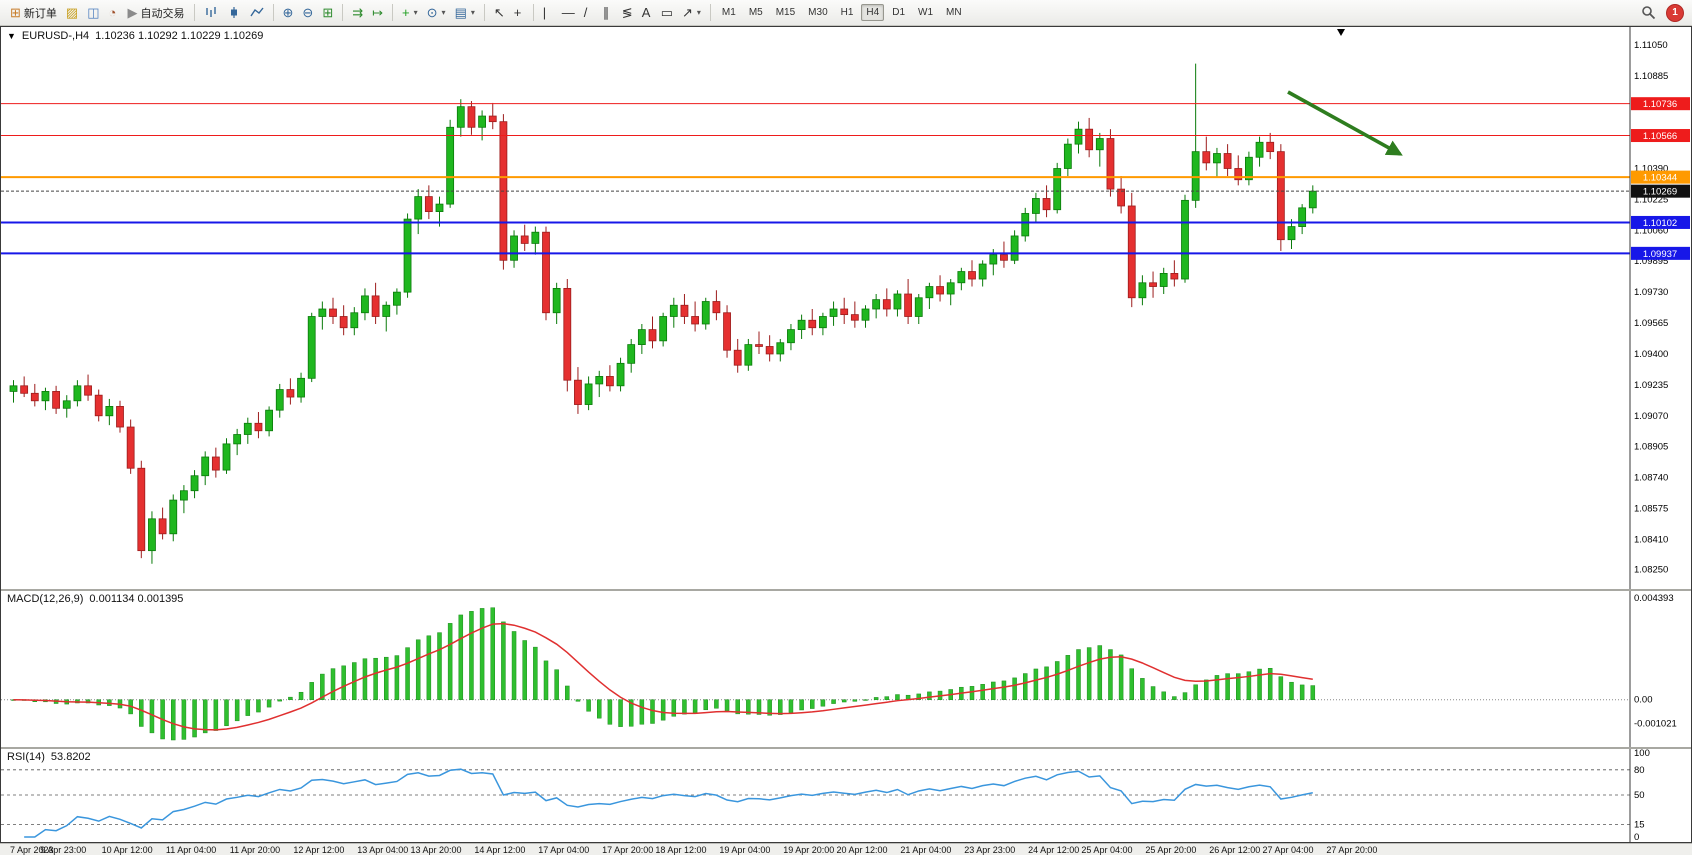 The image size is (1692, 855). I want to click on auto-trading-button: ▶ 自动交易, so click(156, 13).